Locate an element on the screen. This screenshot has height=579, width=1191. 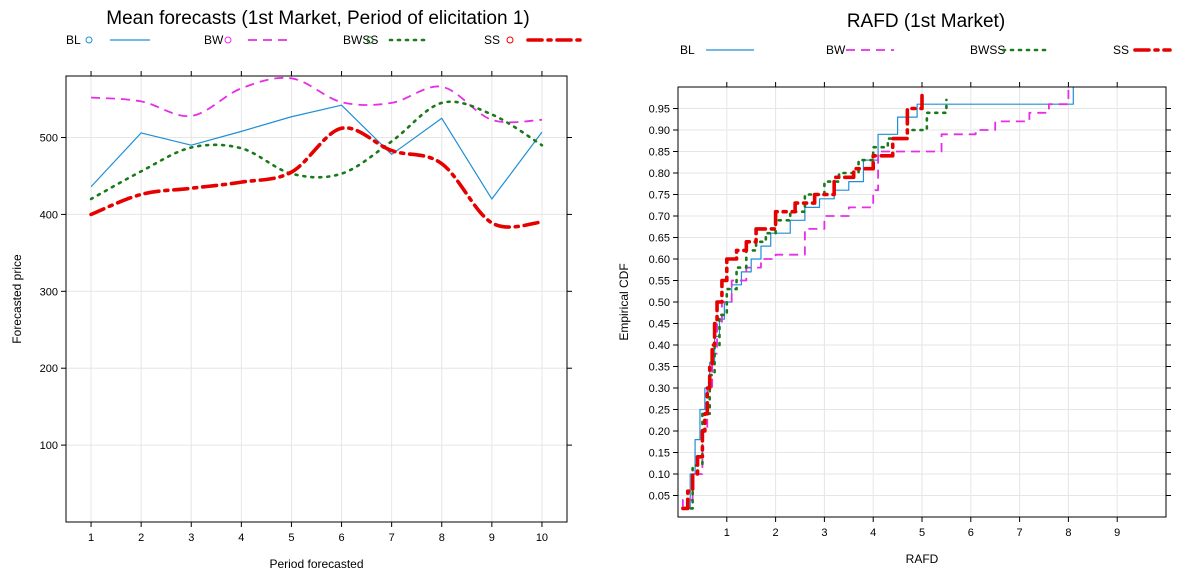
chart-1-legend: BL BW BWSS SS is located at coordinates (324, 40).